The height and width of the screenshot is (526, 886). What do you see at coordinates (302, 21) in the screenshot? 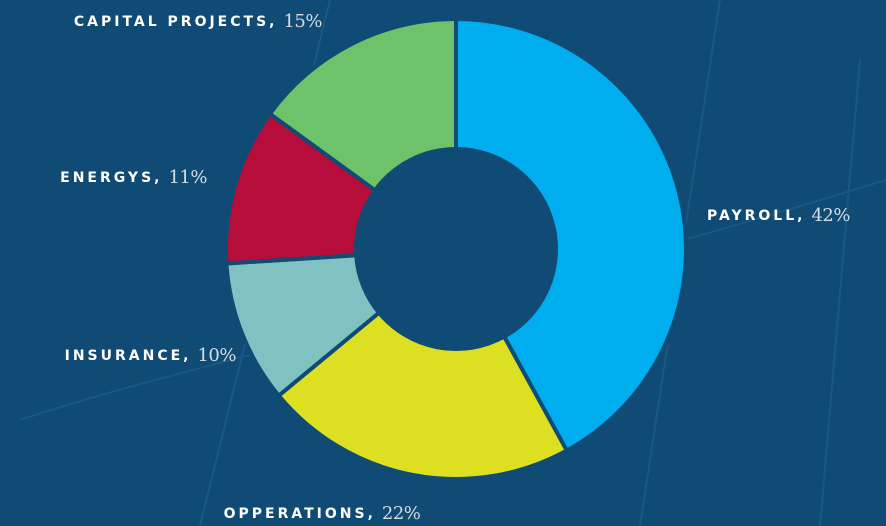
I see `slice-value: 15%` at bounding box center [302, 21].